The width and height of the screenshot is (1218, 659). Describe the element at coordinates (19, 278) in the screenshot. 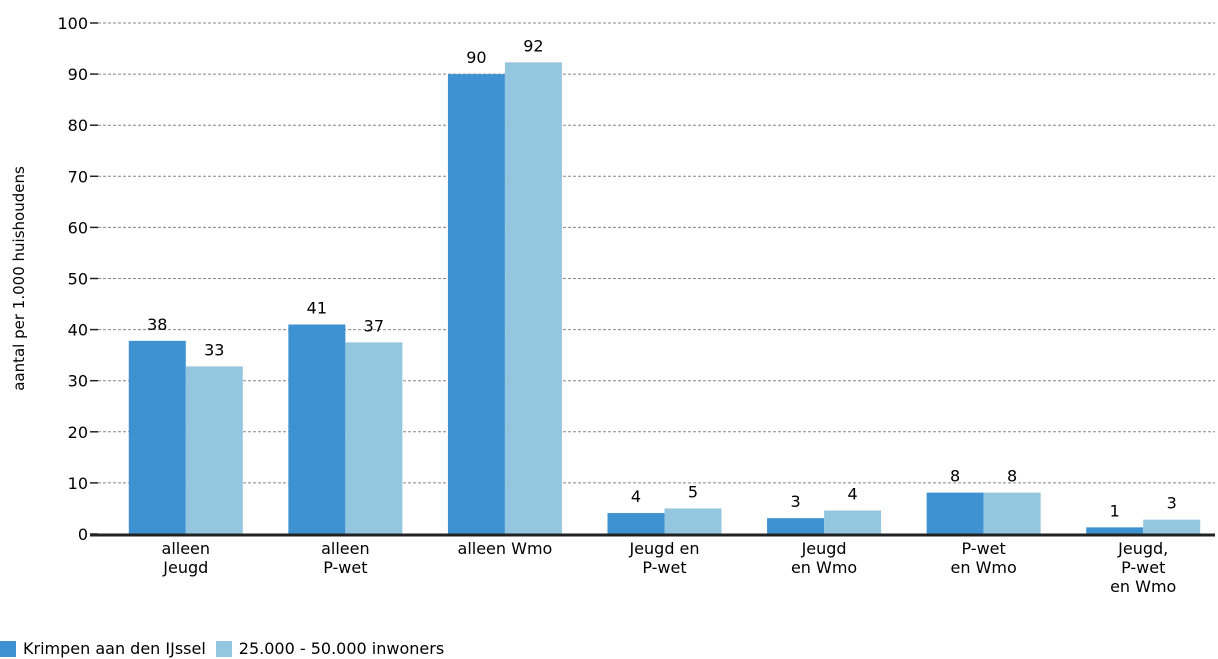

I see `y-axis-title: aantal per 1.000 huishoudens` at that location.